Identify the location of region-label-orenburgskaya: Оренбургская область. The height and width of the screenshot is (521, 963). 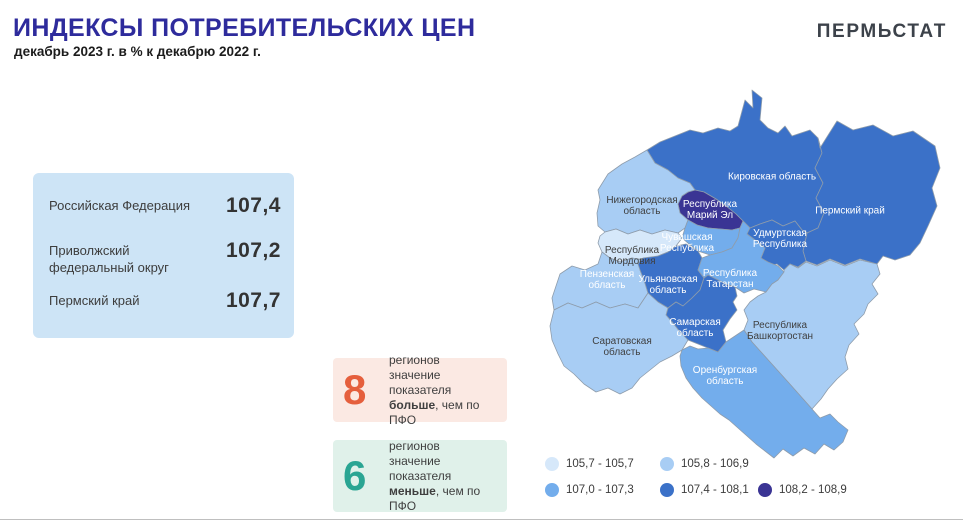
(725, 375).